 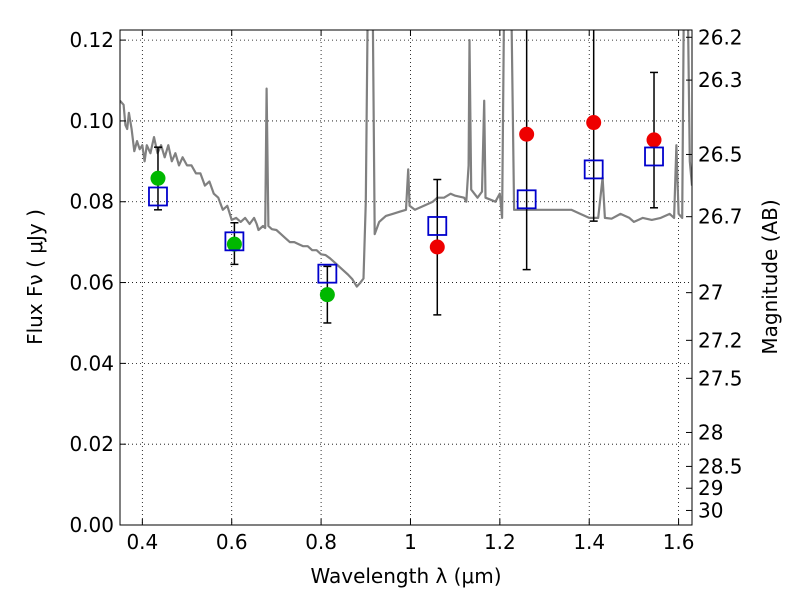 What do you see at coordinates (720, 37) in the screenshot?
I see `right-tick-label: 26.2` at bounding box center [720, 37].